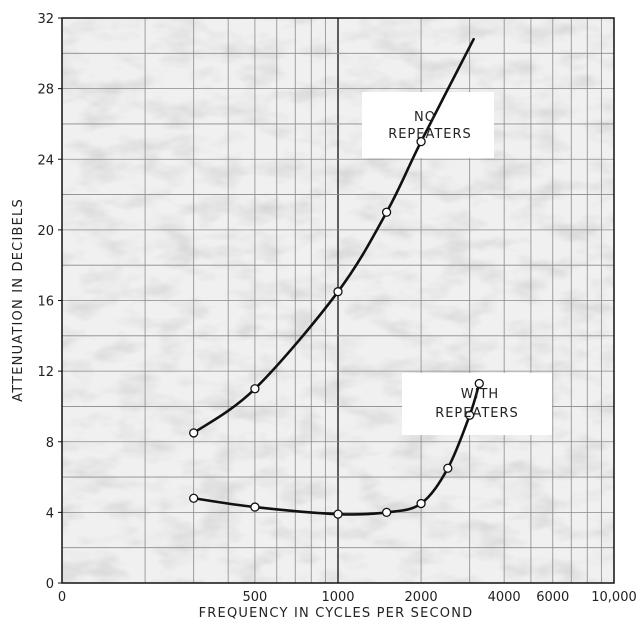 The height and width of the screenshot is (621, 642). What do you see at coordinates (255, 597) in the screenshot?
I see `x-tick-label: 500` at bounding box center [255, 597].